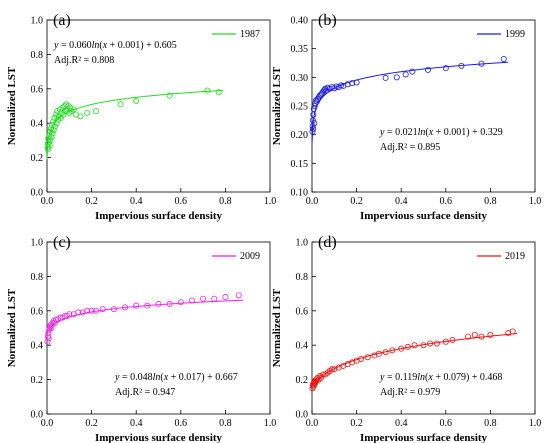 The image size is (550, 443). I want to click on y-tick-label: 0.0, so click(37, 415).